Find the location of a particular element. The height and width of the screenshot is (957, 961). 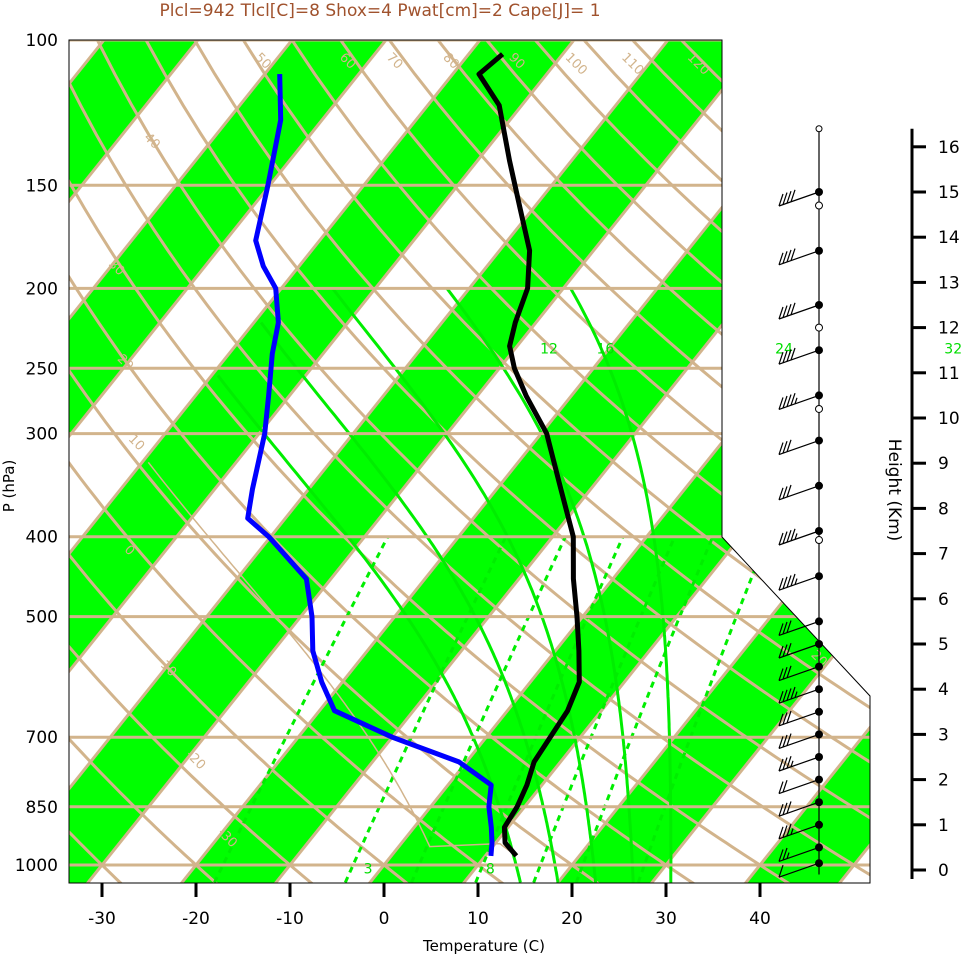

x-tick-label: 20 is located at coordinates (572, 919).